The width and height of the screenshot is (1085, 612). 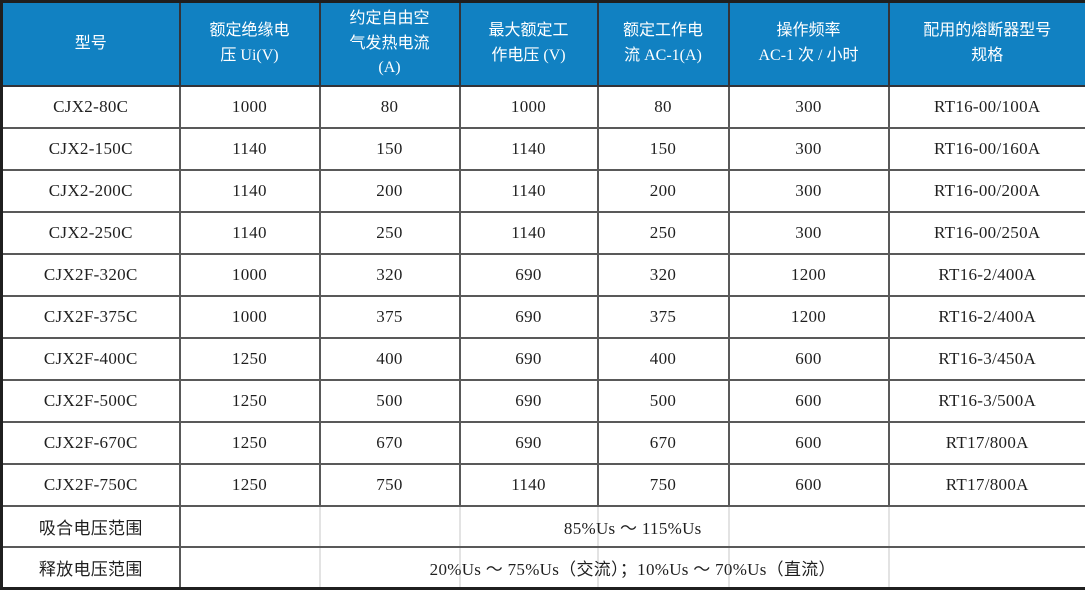 What do you see at coordinates (90, 485) in the screenshot?
I see `cell-model: CJX2F-750C` at bounding box center [90, 485].